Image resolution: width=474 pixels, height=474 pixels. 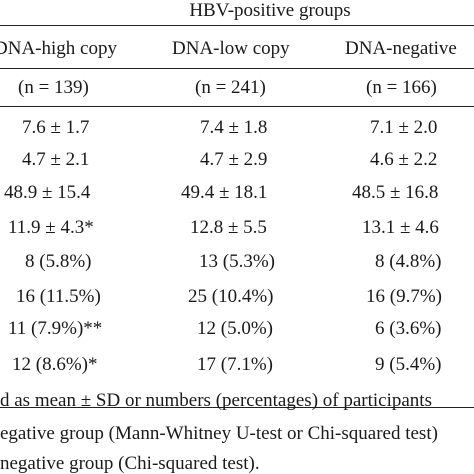 What do you see at coordinates (56, 127) in the screenshot?
I see `table-cell: 7.6 ± 1.7` at bounding box center [56, 127].